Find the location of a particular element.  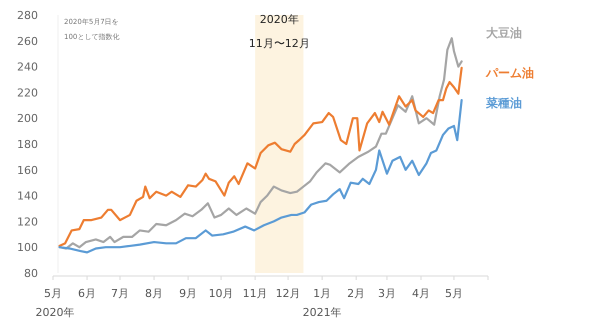

y-tick-label: 220 is located at coordinates (27, 93).